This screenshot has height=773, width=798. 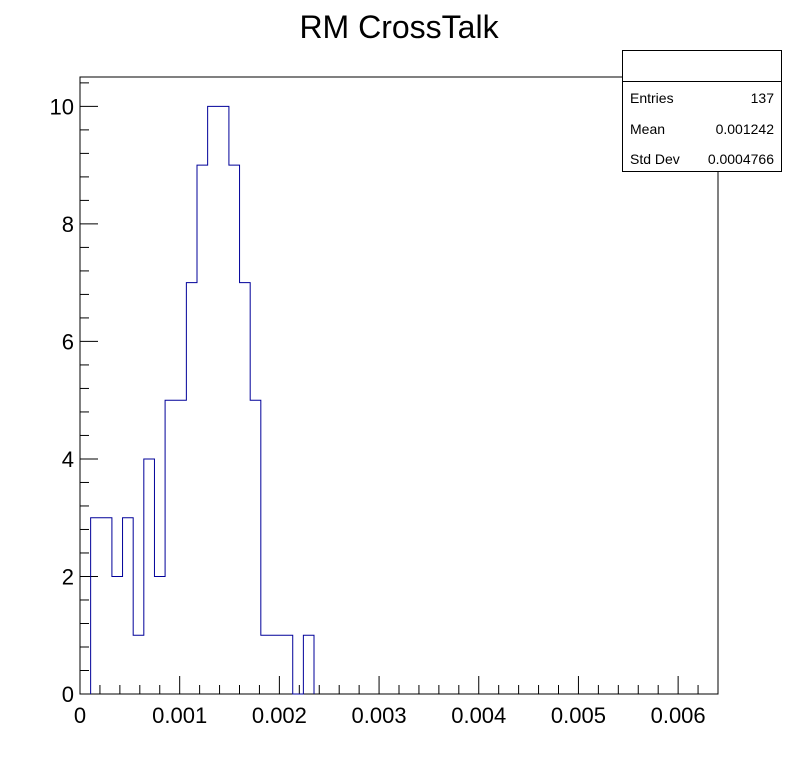 What do you see at coordinates (68, 459) in the screenshot?
I see `y-tick-label: 4` at bounding box center [68, 459].